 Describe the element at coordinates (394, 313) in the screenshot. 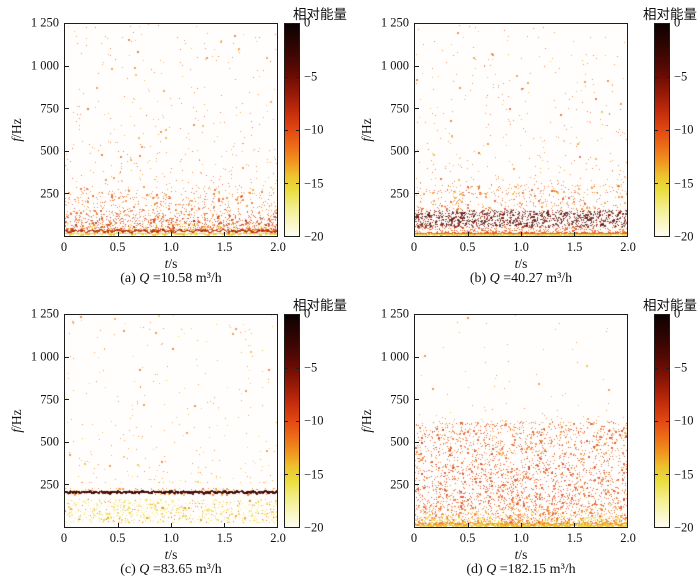

I see `y-tick-label: 1 250` at that location.